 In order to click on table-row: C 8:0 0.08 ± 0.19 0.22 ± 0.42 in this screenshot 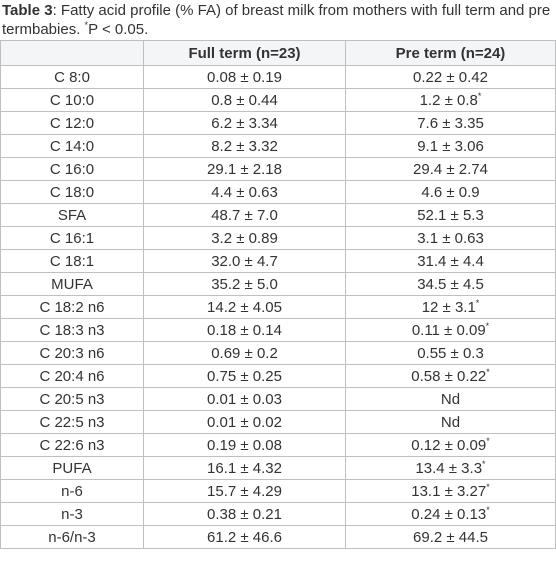, I will do `click(278, 77)`.